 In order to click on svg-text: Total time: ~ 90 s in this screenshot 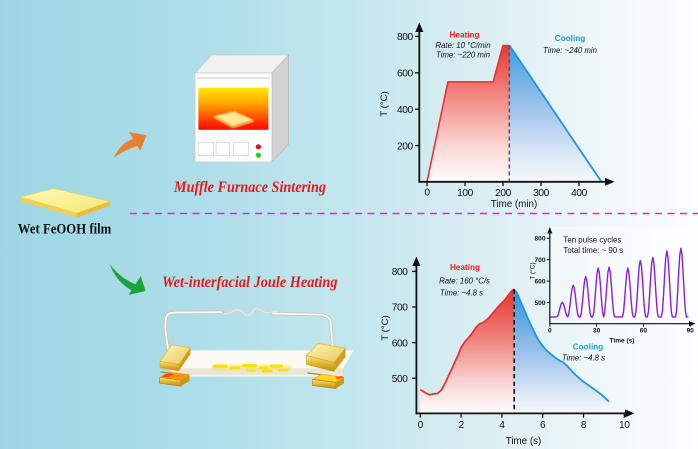, I will do `click(593, 250)`.